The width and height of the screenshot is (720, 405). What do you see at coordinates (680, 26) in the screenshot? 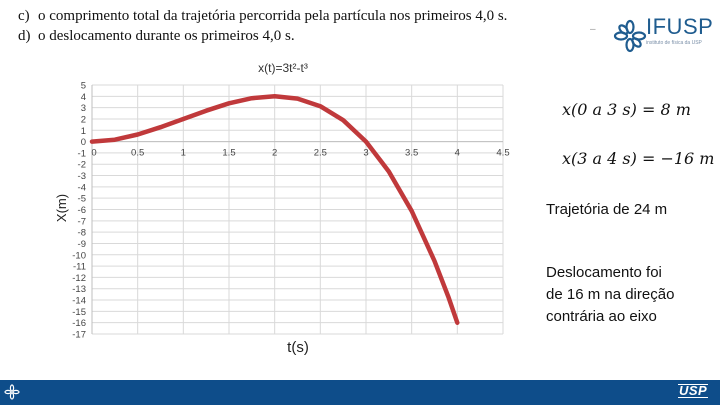
I see `logo-text: IFUSP` at bounding box center [680, 26].